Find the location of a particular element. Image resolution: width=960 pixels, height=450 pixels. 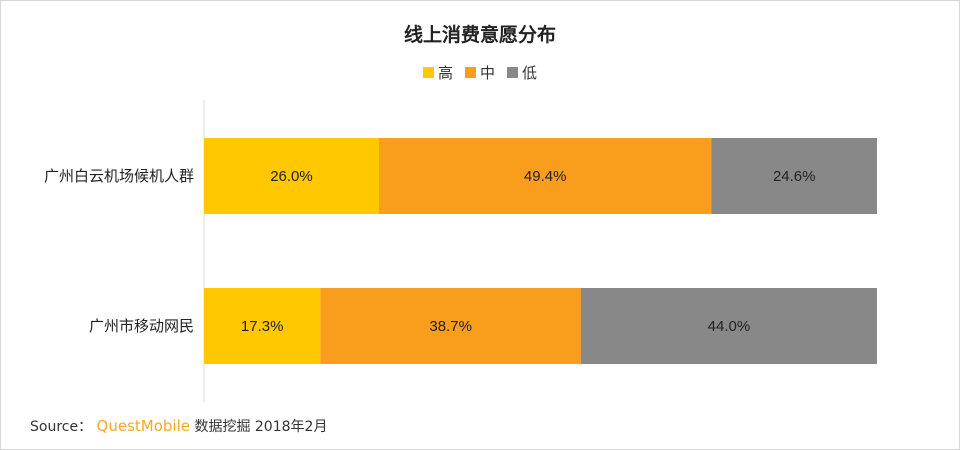

data-label-mid-0: 49.4% is located at coordinates (545, 176).